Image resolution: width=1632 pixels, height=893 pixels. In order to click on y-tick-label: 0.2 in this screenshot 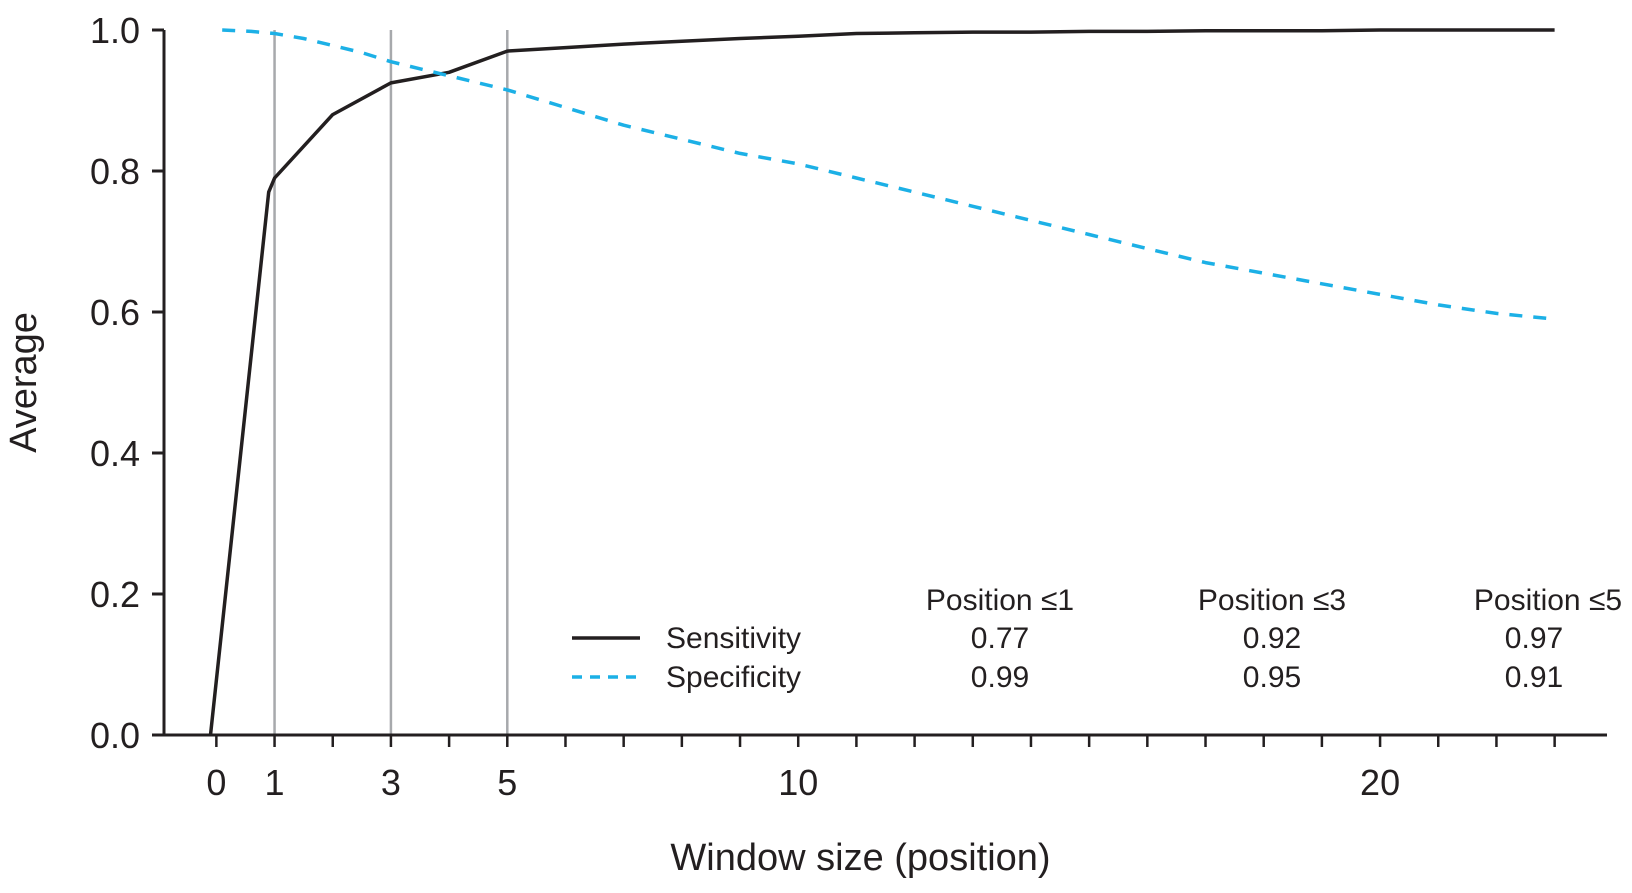, I will do `click(115, 594)`.